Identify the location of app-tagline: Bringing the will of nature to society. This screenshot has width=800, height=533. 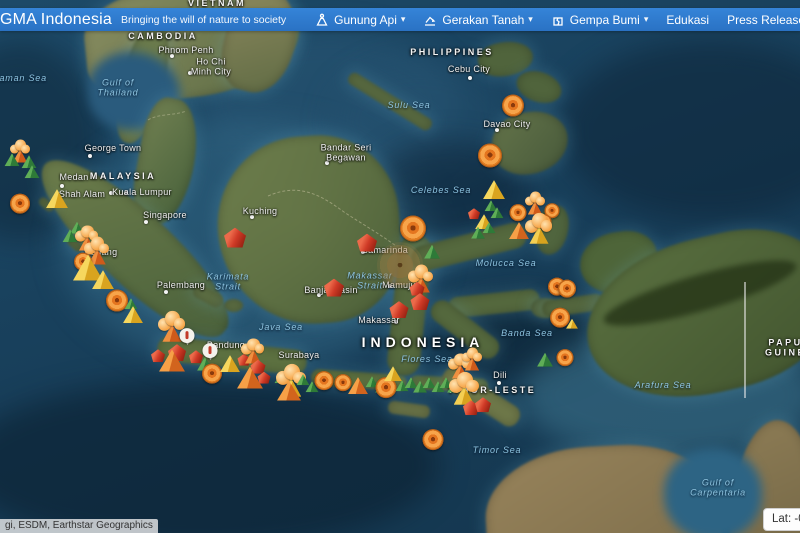
(204, 19).